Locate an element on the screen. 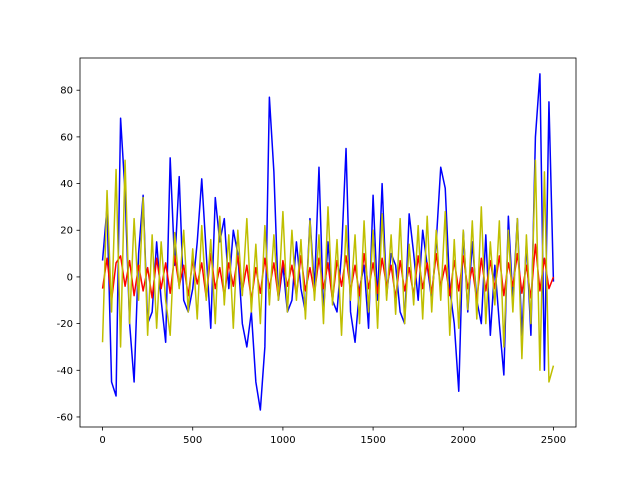  x-tick-label: 500 is located at coordinates (192, 440).